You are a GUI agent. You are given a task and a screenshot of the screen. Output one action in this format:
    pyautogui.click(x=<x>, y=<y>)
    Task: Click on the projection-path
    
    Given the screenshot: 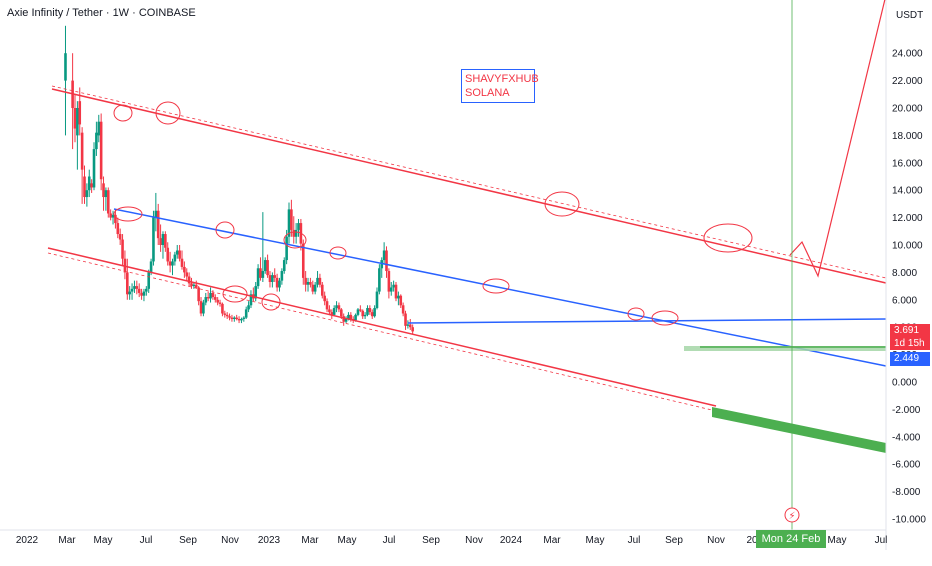 What is the action you would take?
    pyautogui.click(x=837, y=139)
    